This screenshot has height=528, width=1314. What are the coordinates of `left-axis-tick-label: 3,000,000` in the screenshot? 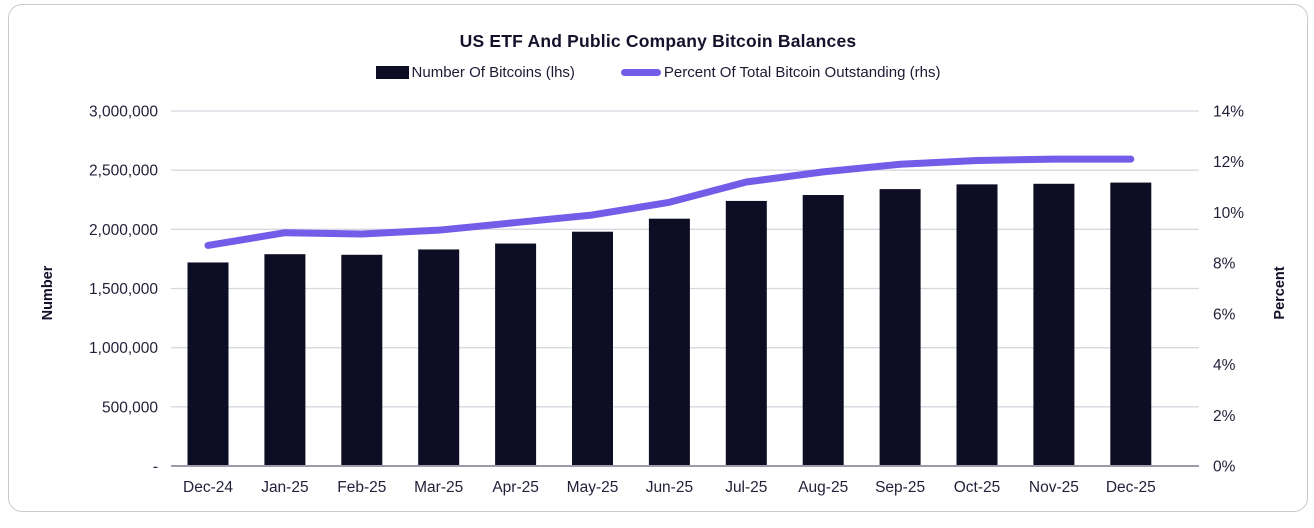 It's located at (123, 112).